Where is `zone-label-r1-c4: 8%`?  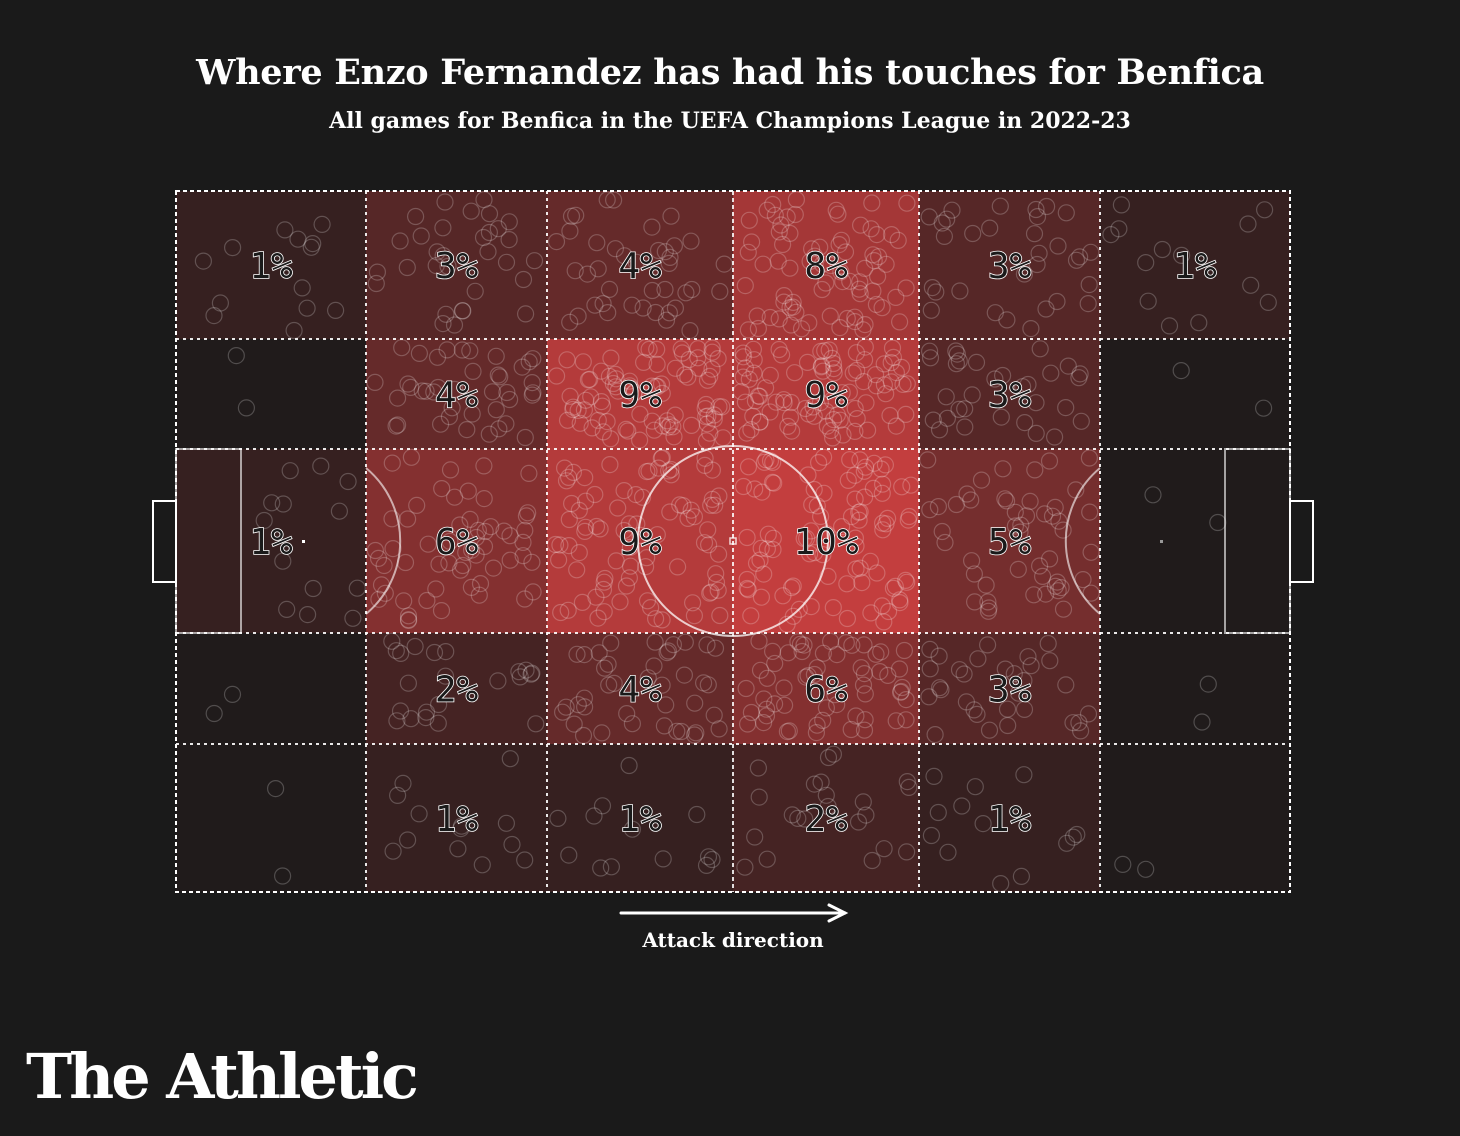 zone-label-r1-c4: 8% is located at coordinates (826, 266).